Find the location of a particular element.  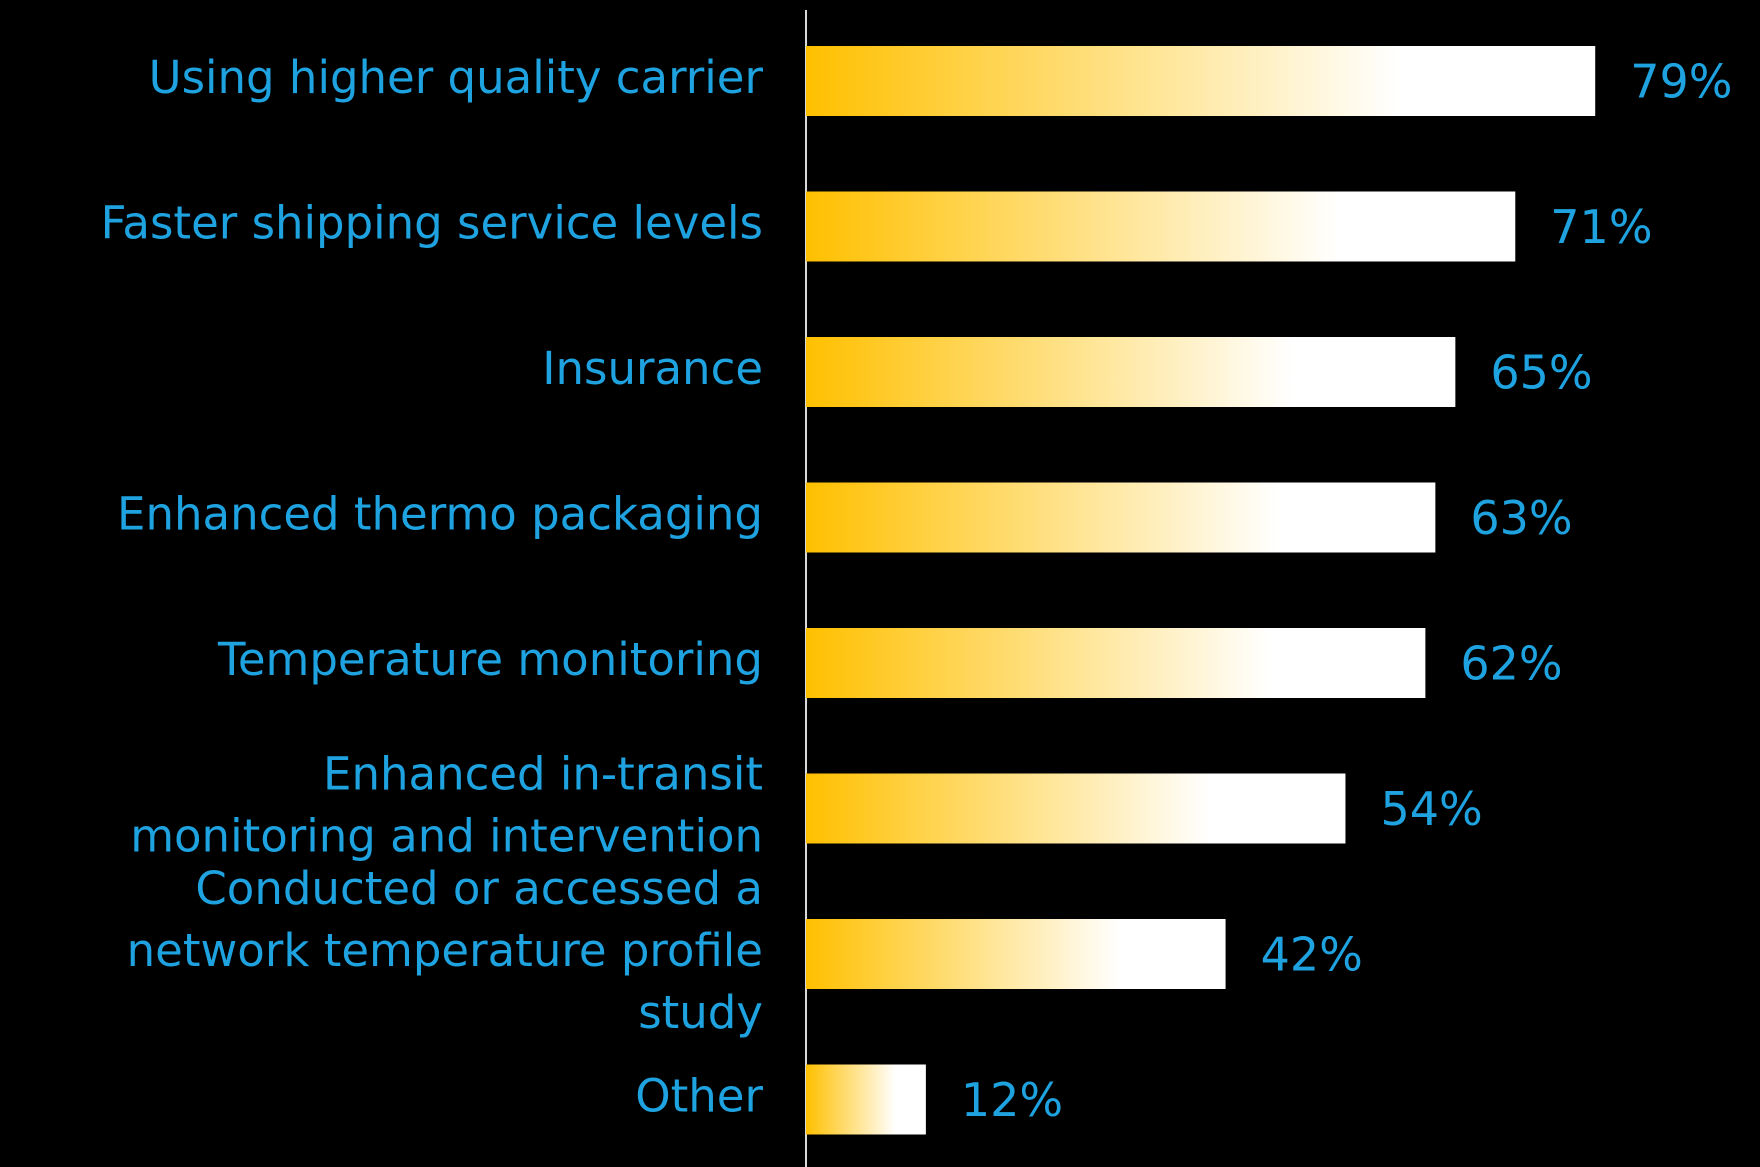

value-label: 62% is located at coordinates (1511, 664).